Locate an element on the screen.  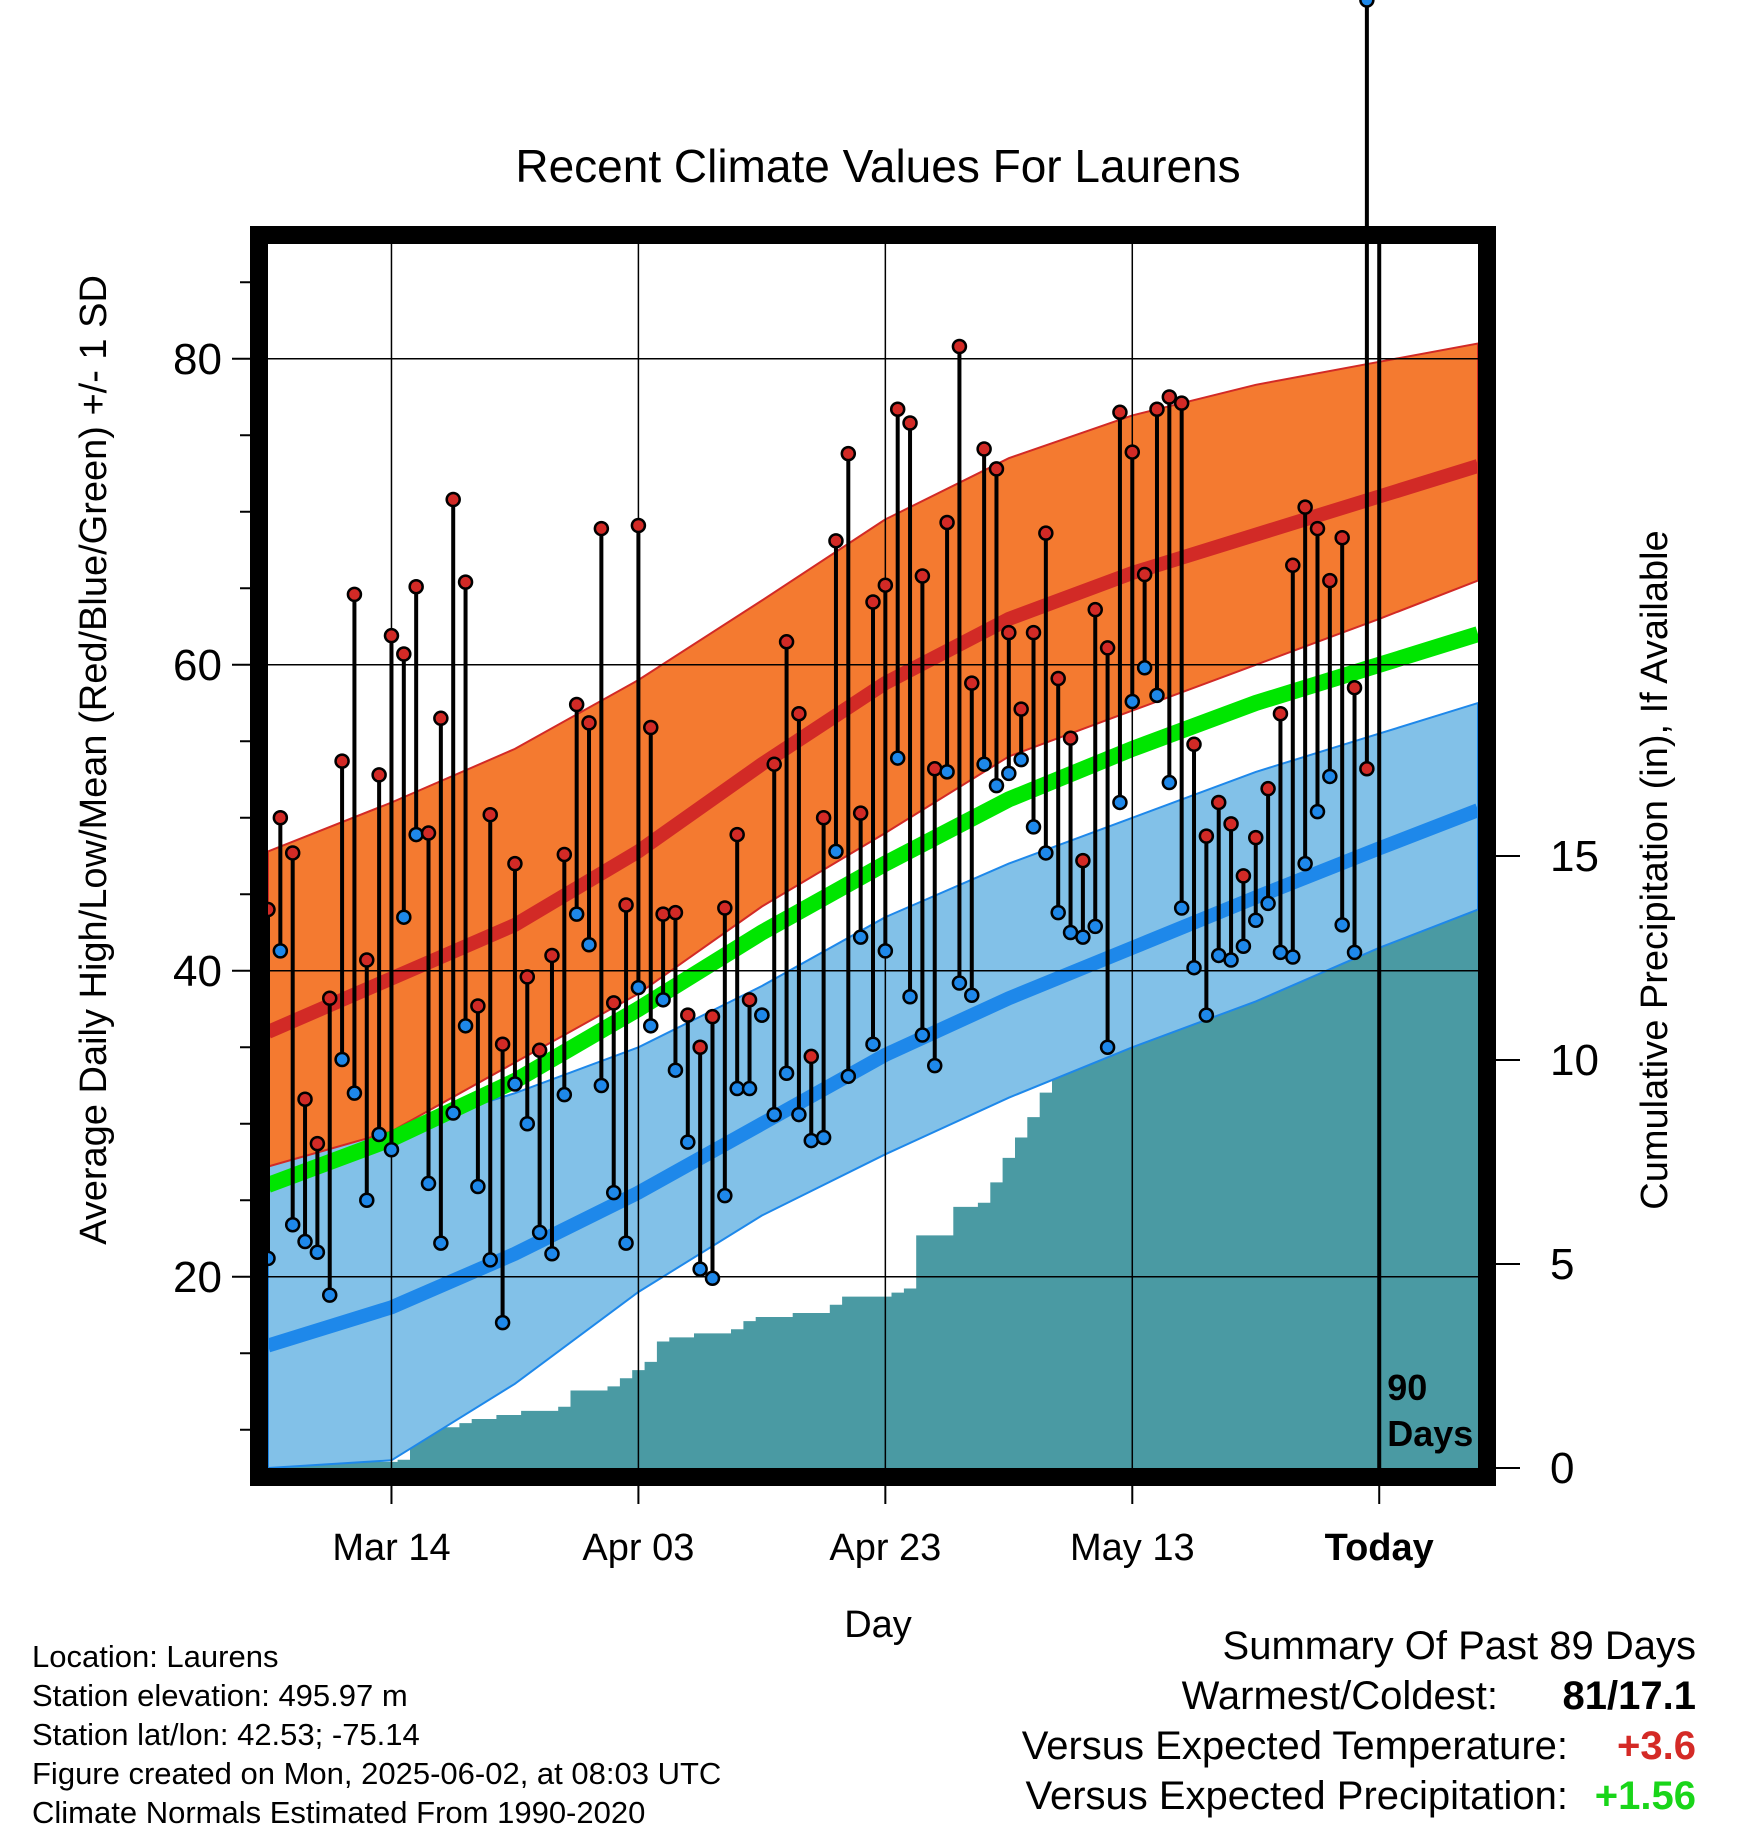
info-elevation: Station elevation: 495.97 m is located at coordinates (220, 1695).